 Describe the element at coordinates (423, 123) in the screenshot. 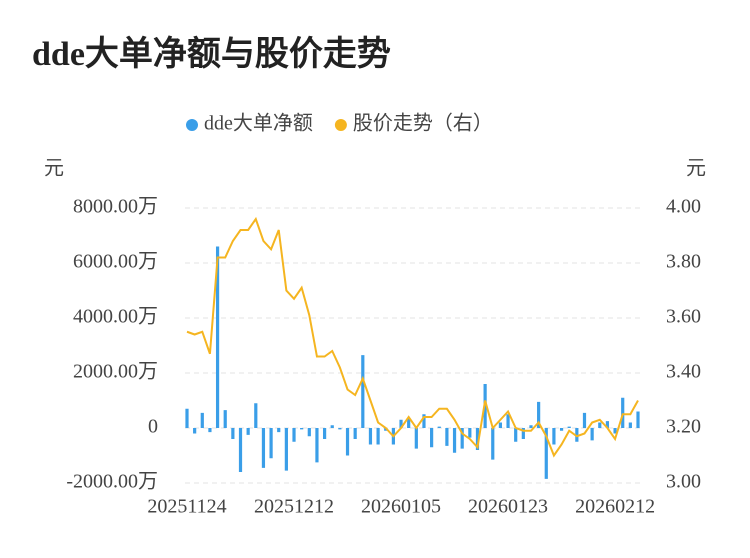

I see `legend-label: 股价走势（右）` at that location.